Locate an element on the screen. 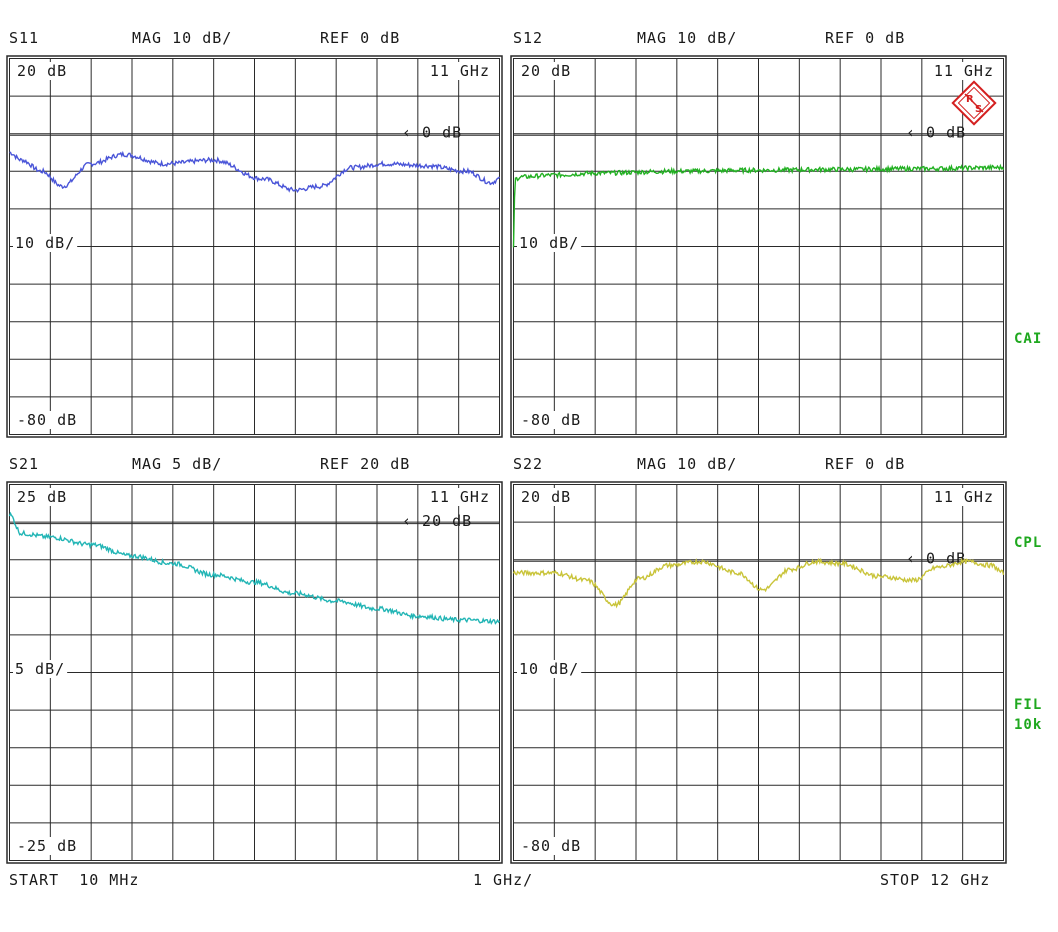 The width and height of the screenshot is (1058, 932). panel-s11-mag: MAG 10 dB/ is located at coordinates (182, 38).